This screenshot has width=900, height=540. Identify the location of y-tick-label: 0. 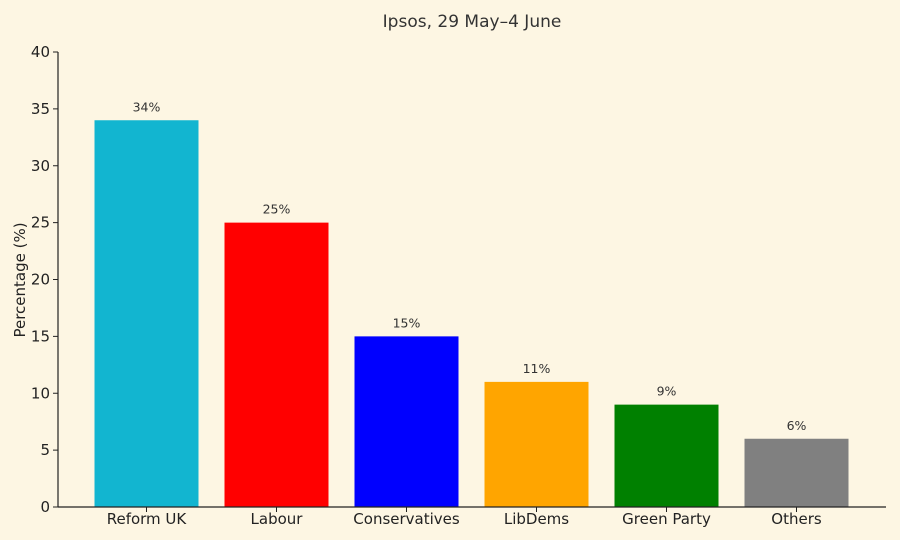
(45, 507).